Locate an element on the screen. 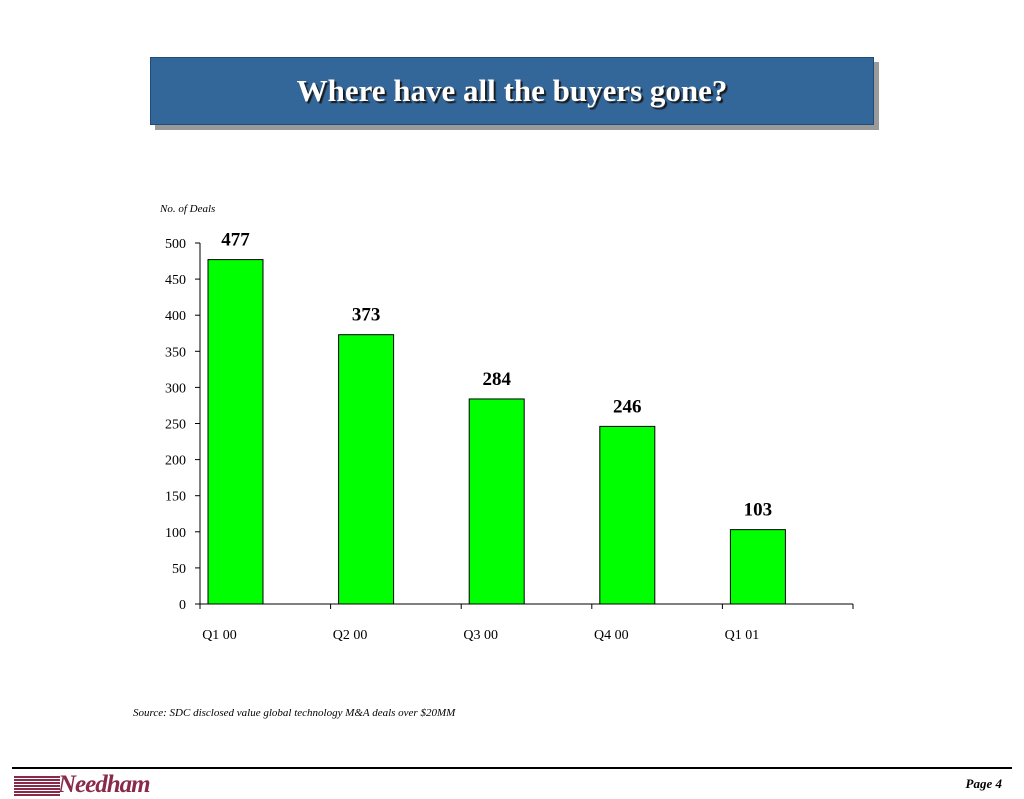 The image size is (1024, 799). y-tick-label: 450 is located at coordinates (175, 280).